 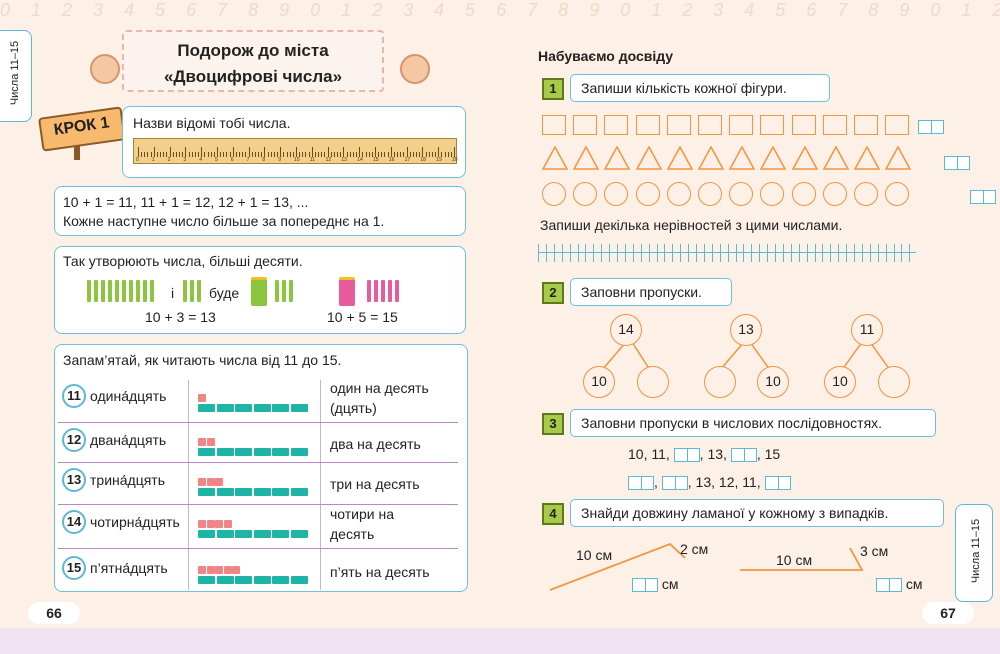 What do you see at coordinates (285, 293) in the screenshot?
I see `bundle-plus-three-sticks` at bounding box center [285, 293].